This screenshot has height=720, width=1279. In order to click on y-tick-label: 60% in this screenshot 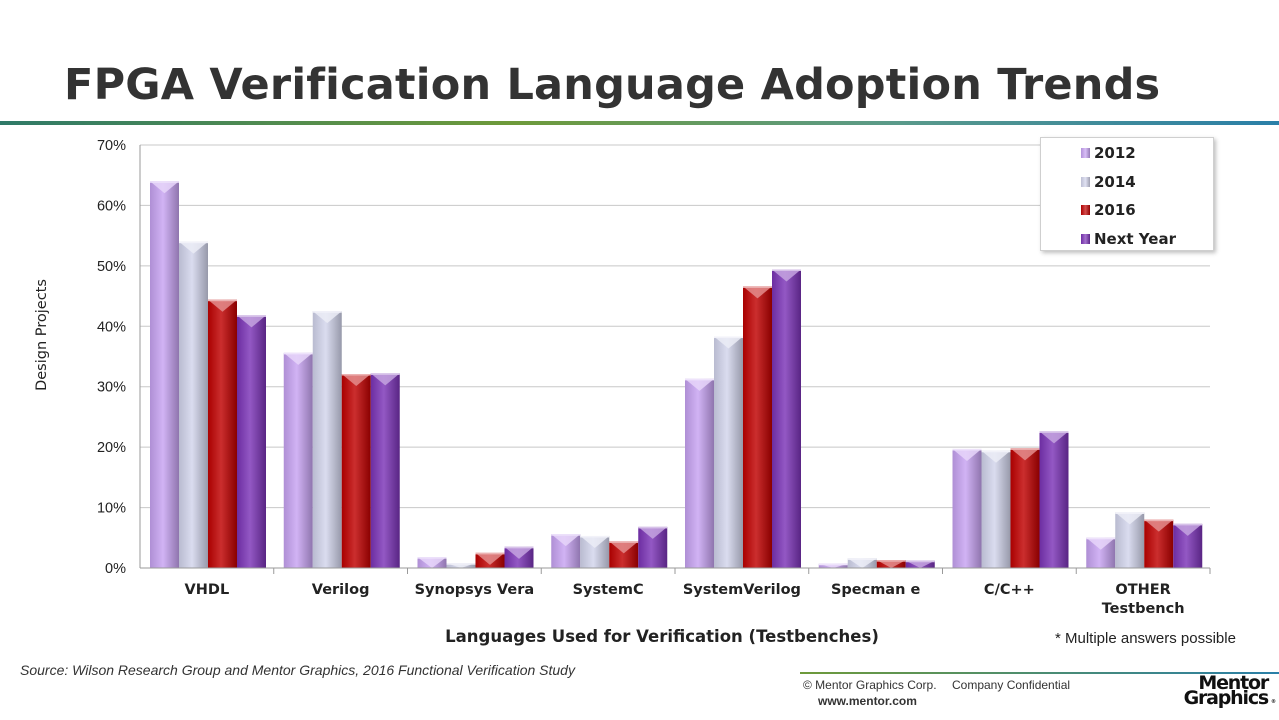, I will do `click(111, 206)`.